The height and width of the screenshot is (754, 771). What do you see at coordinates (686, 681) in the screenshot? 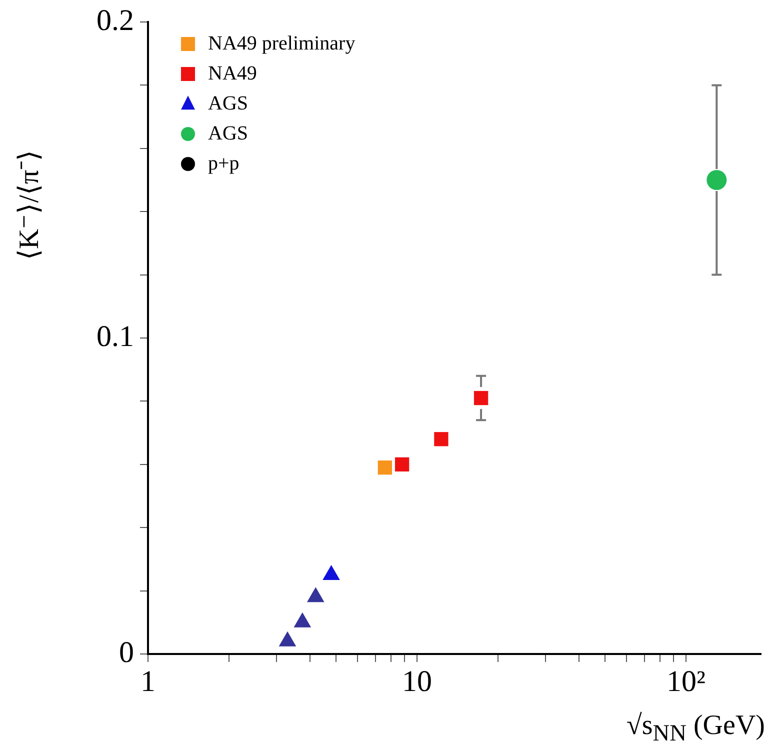
I see `x-tick-label: 10²` at bounding box center [686, 681].